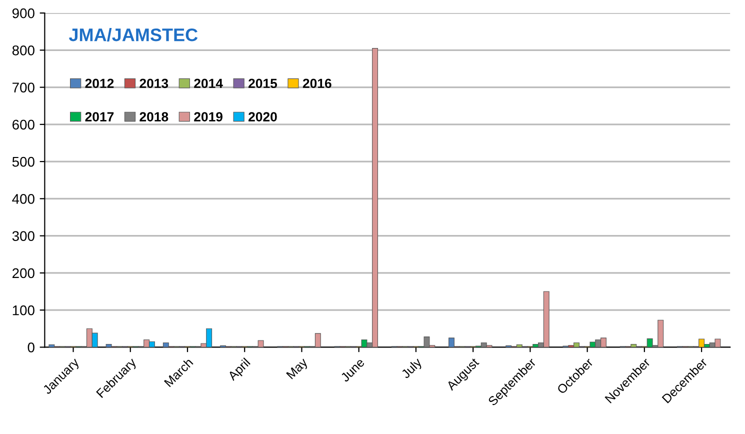 This screenshot has width=745, height=434. What do you see at coordinates (23, 236) in the screenshot?
I see `y-tick-label: 300` at bounding box center [23, 236].